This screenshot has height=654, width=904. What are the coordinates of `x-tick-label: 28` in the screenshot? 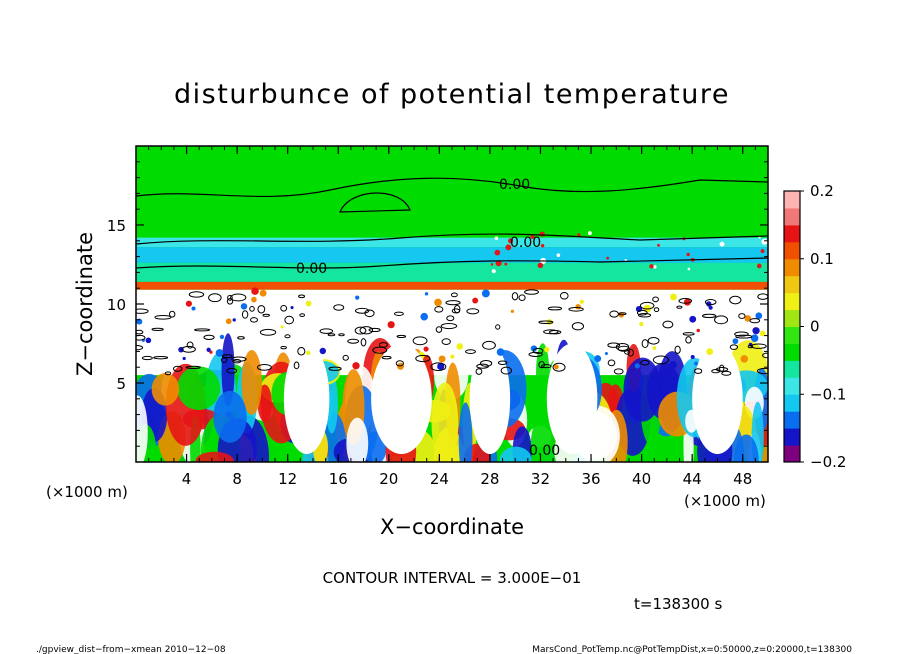 It's located at (489, 479).